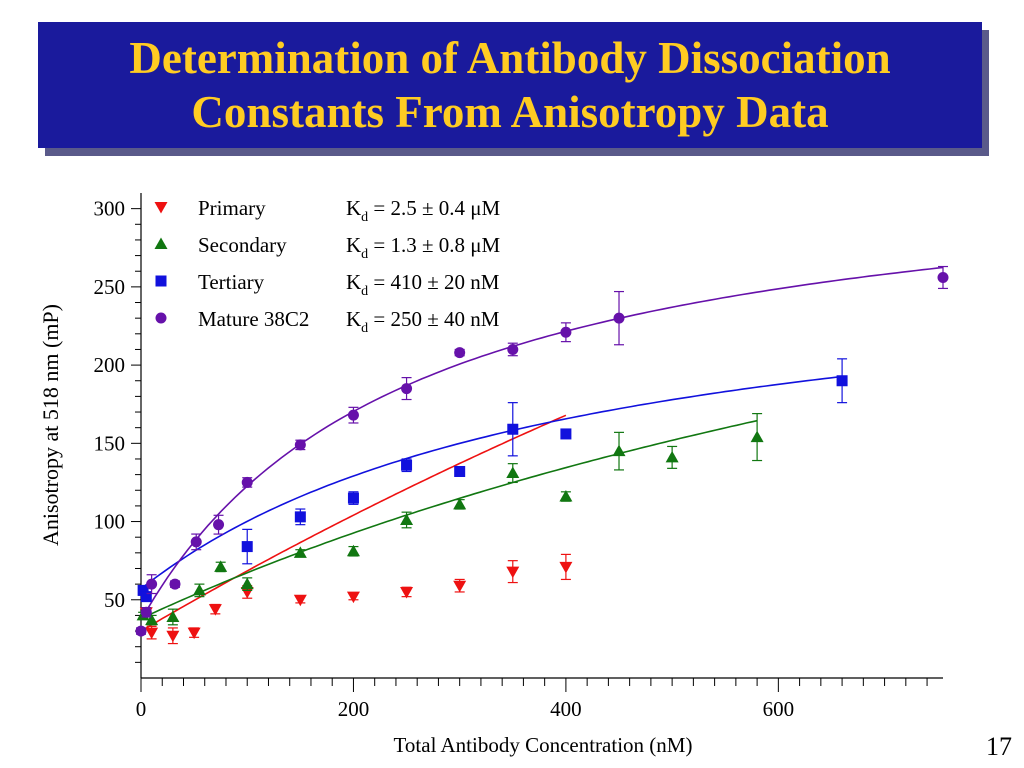 Image resolution: width=1024 pixels, height=768 pixels. I want to click on y-tick-label: 250, so click(110, 287).